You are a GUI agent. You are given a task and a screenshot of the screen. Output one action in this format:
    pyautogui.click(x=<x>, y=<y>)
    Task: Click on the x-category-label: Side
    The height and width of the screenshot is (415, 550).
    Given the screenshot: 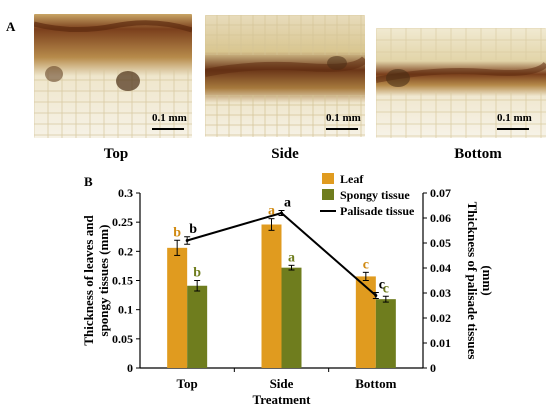 What is the action you would take?
    pyautogui.click(x=282, y=383)
    